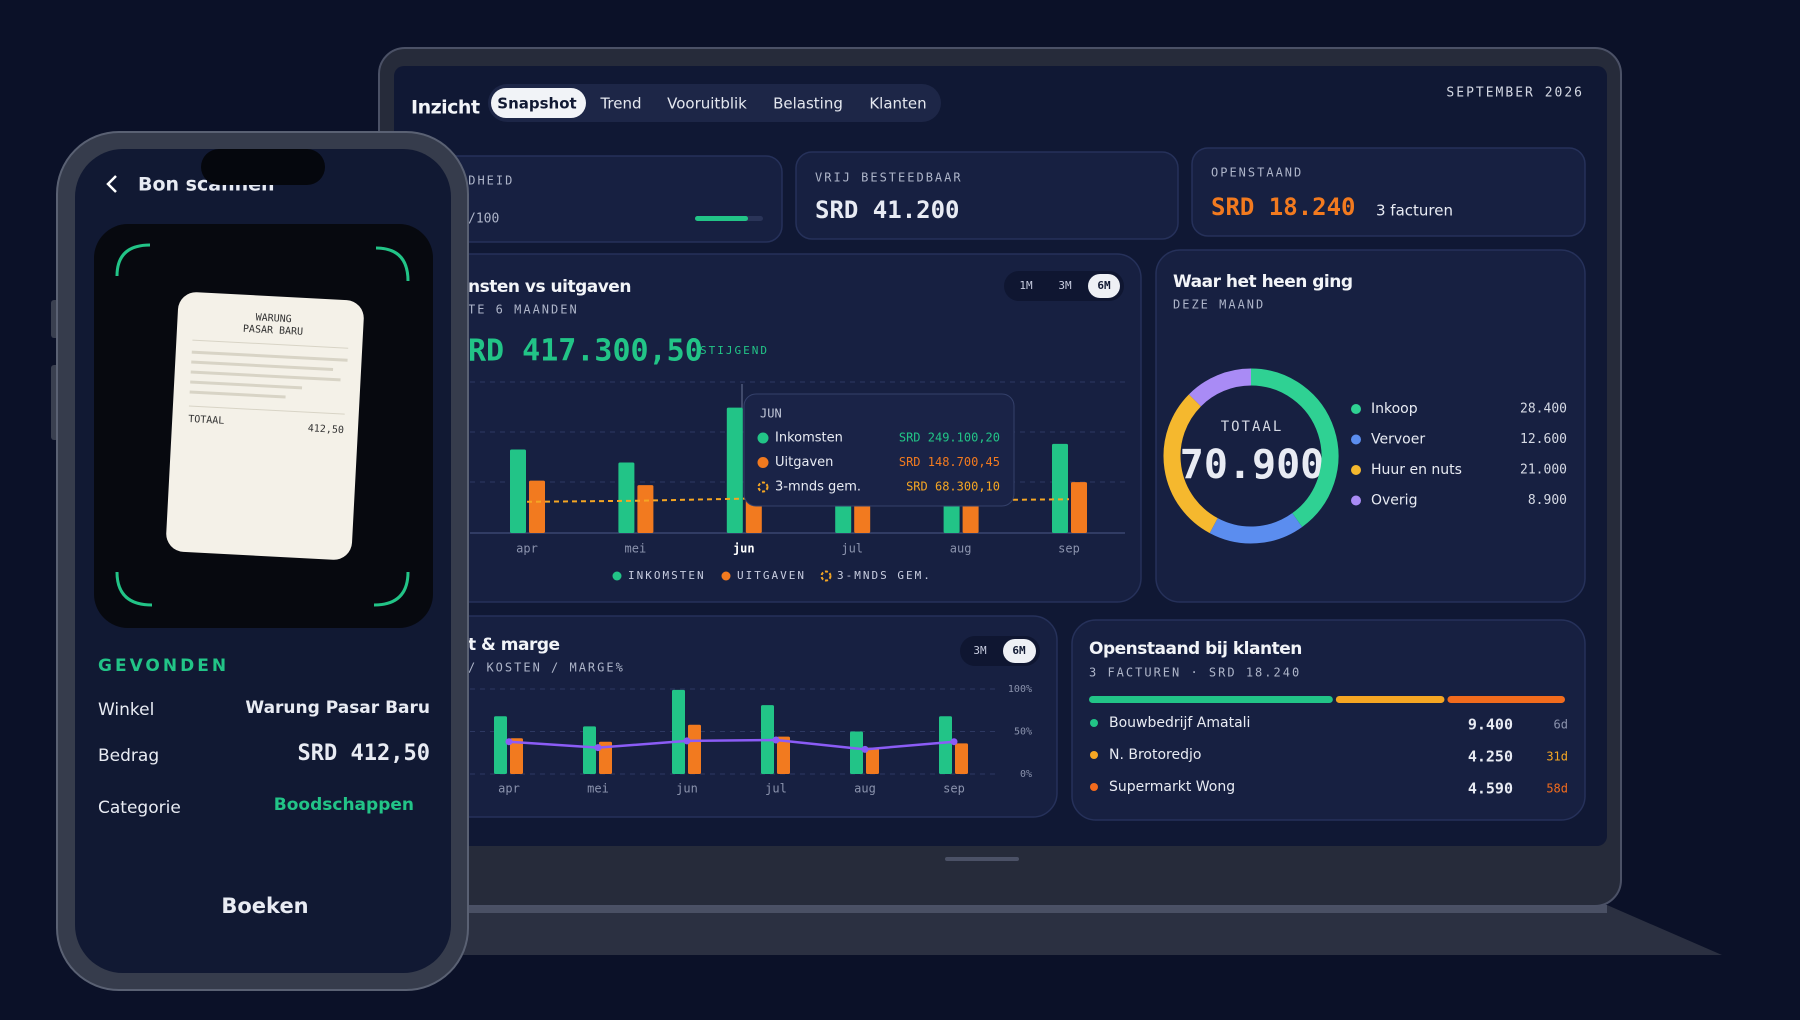  I want to click on donut-segment, so click(1190, 464).